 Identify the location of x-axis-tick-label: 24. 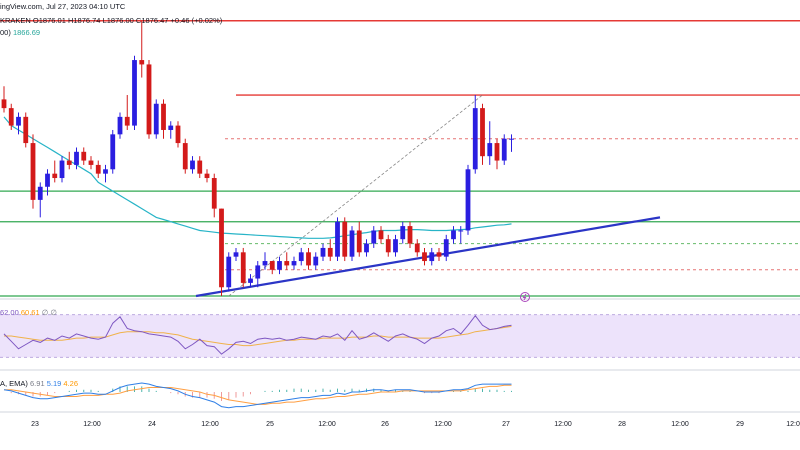
(152, 424).